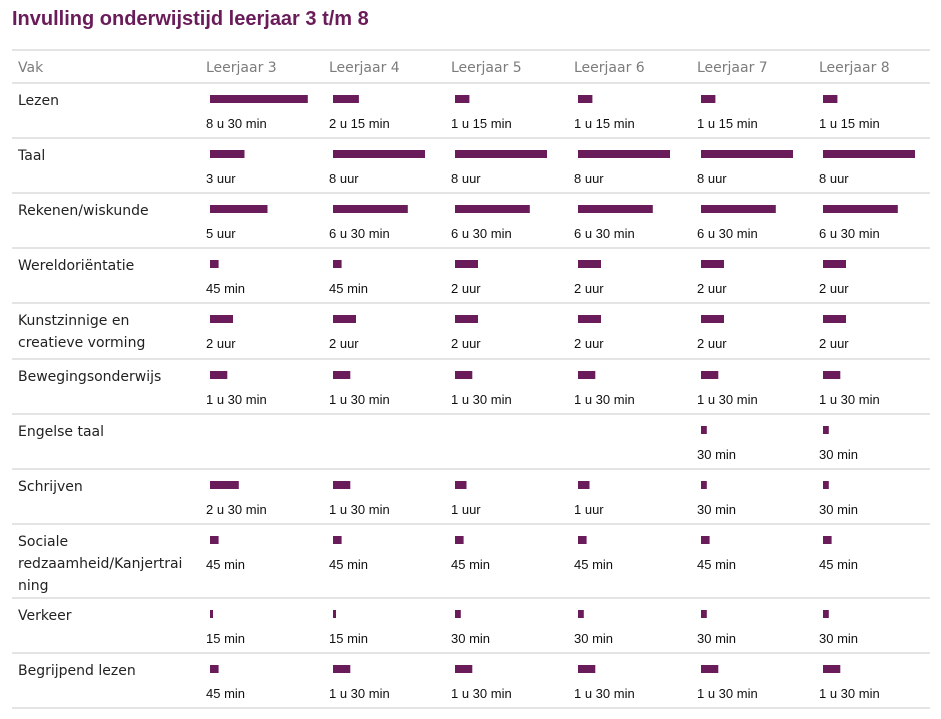 The height and width of the screenshot is (719, 941). Describe the element at coordinates (33, 586) in the screenshot. I see `row-label: ning` at that location.